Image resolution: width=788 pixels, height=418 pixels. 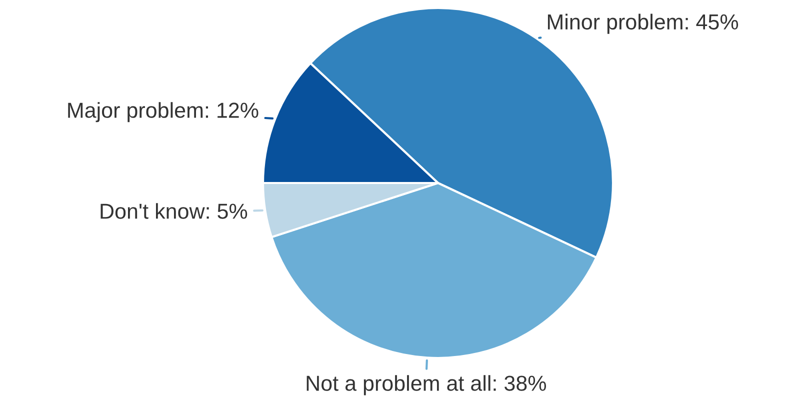 What do you see at coordinates (426, 385) in the screenshot?
I see `slice-label: Not a problem at all: 38%` at bounding box center [426, 385].